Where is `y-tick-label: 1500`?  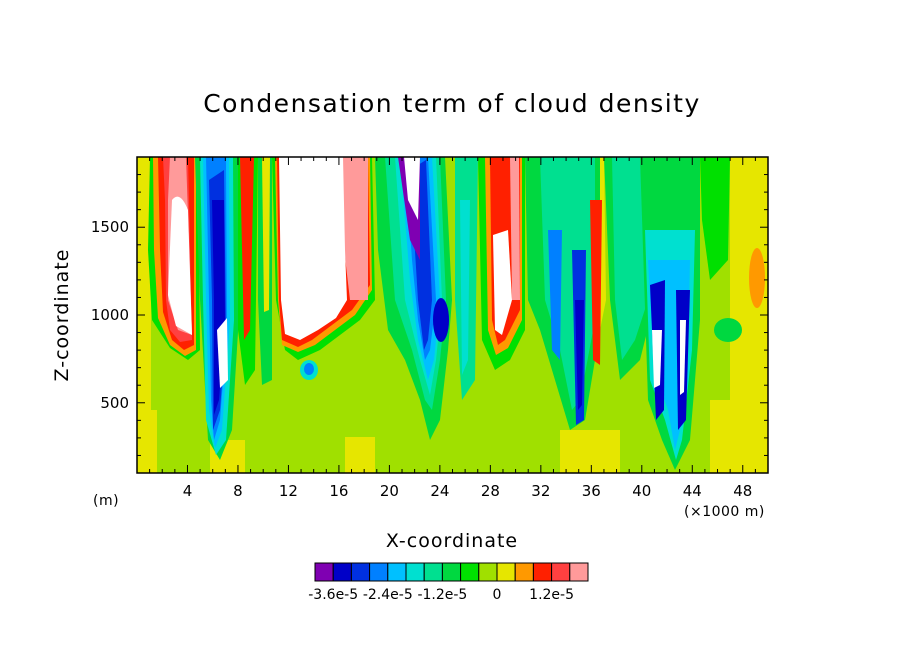
y-tick-label: 1500 is located at coordinates (110, 227).